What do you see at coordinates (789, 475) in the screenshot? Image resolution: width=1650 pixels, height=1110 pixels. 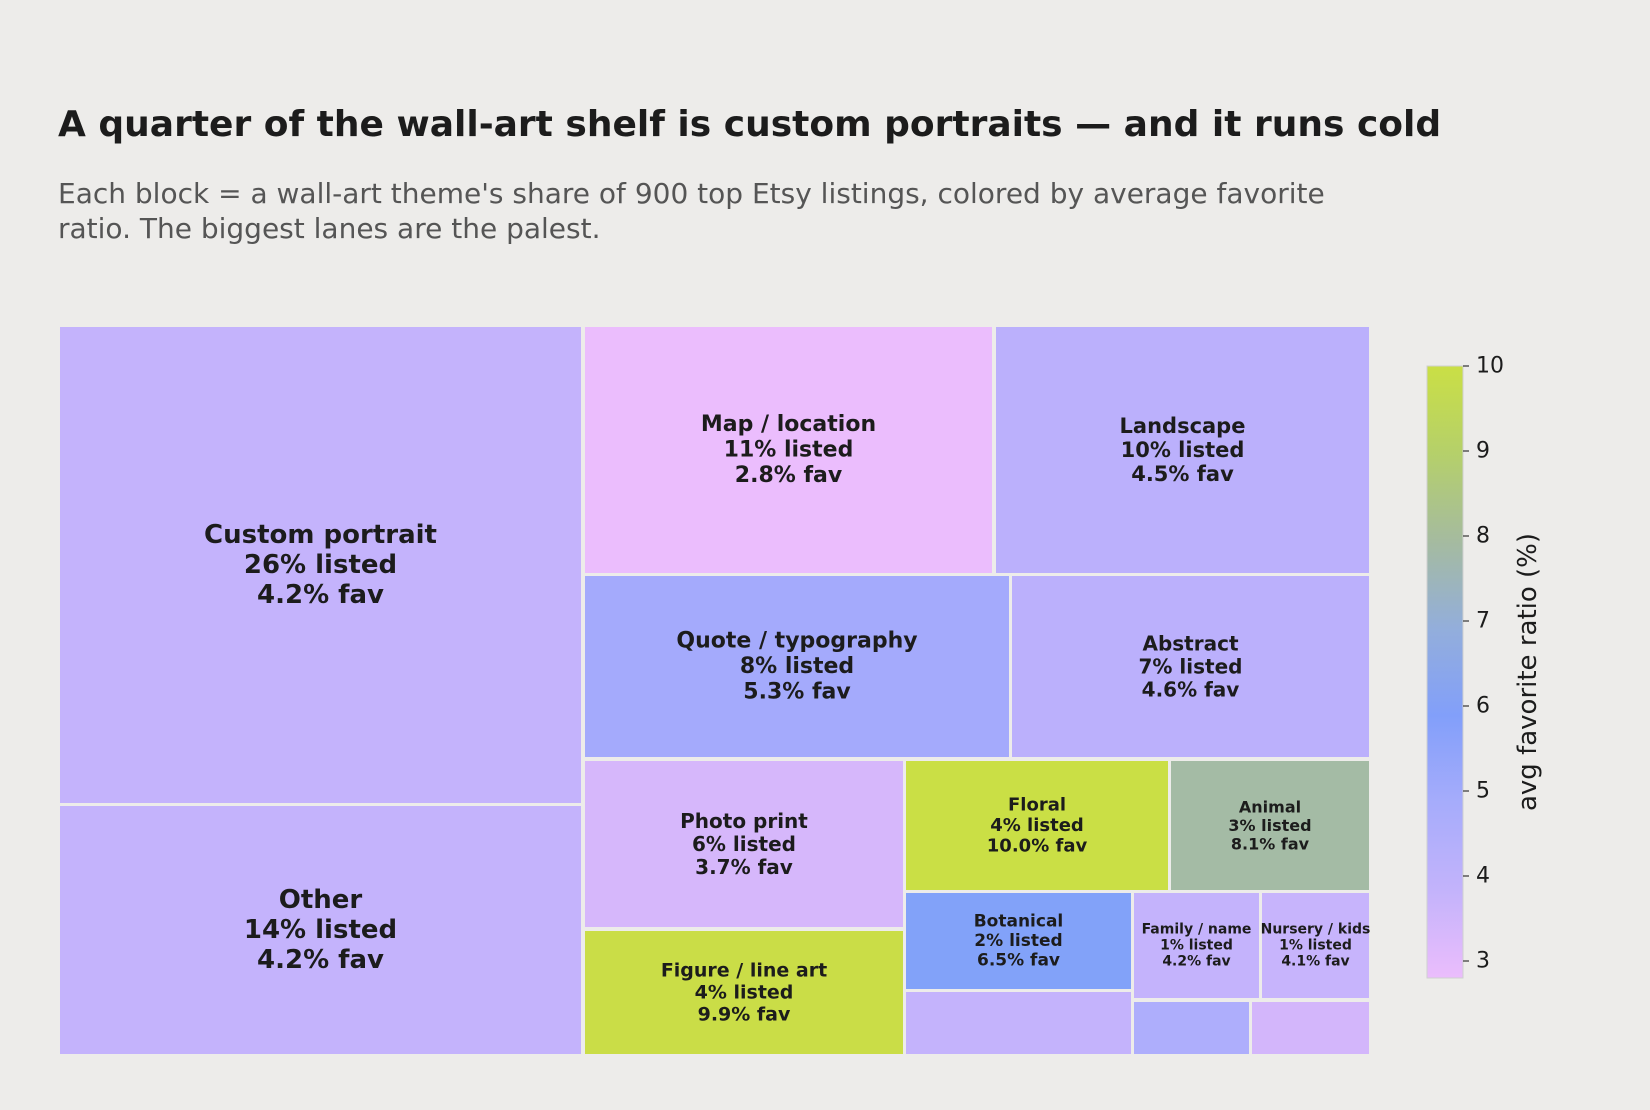 I see `tile-fav-label: 2.8% fav` at bounding box center [789, 475].